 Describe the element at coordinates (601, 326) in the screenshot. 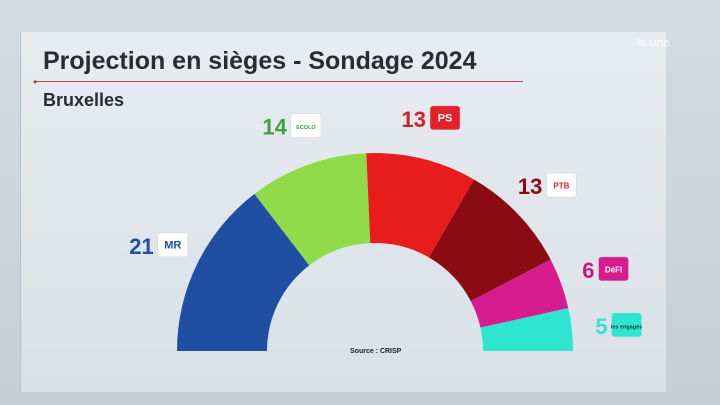

I see `seat-count-5: 5` at that location.